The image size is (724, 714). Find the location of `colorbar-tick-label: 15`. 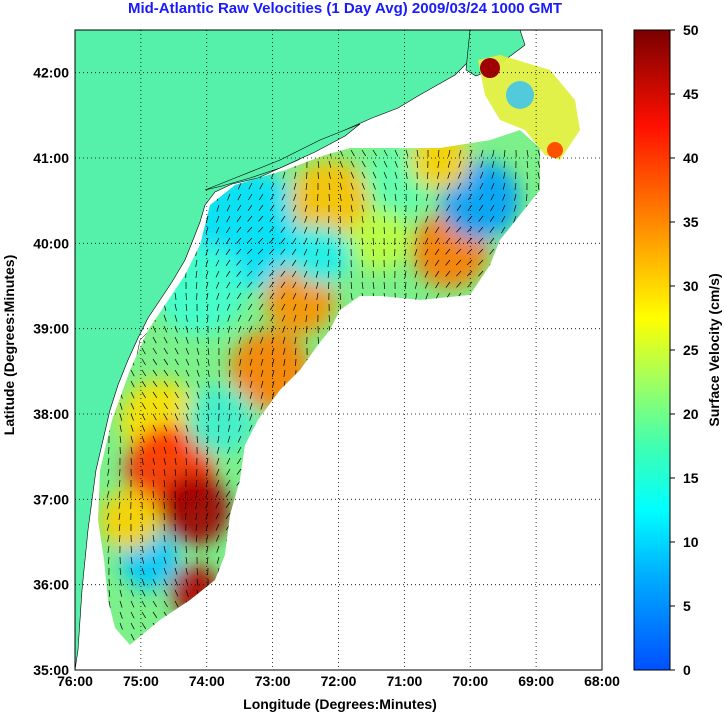

colorbar-tick-label: 15 is located at coordinates (691, 478).